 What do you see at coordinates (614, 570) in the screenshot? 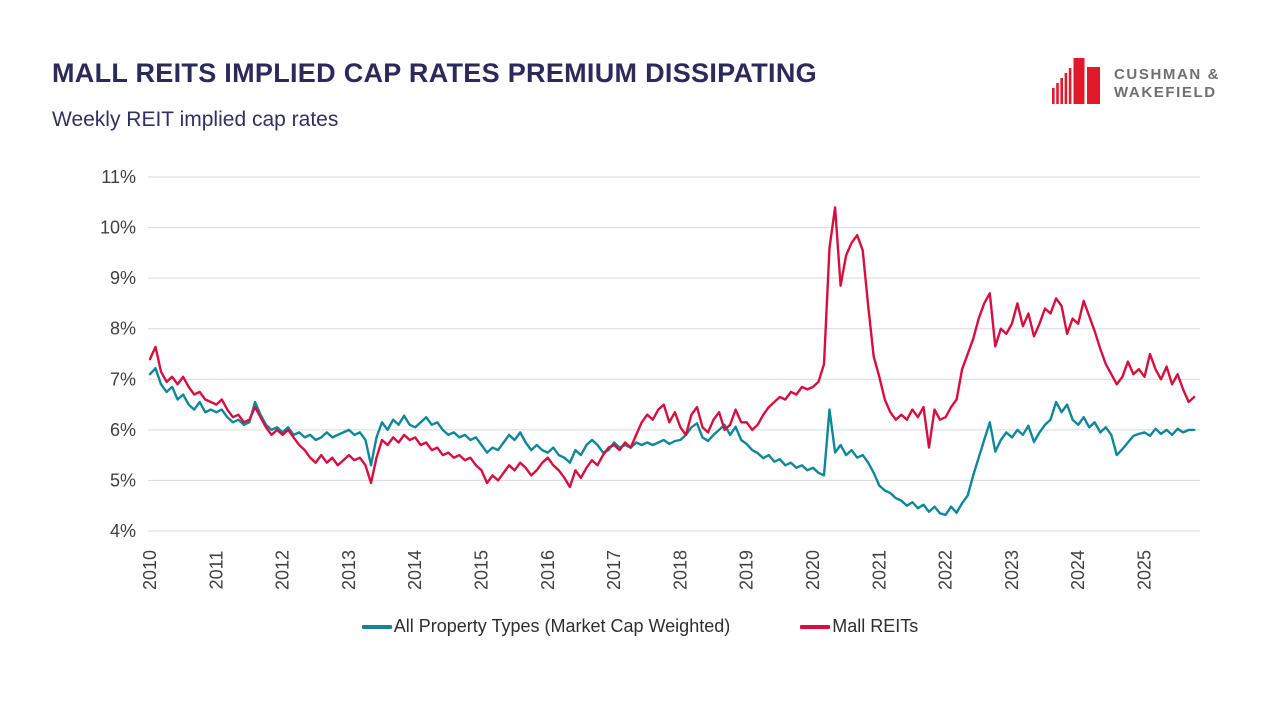
I see `x-tick-label: 2017` at bounding box center [614, 570].